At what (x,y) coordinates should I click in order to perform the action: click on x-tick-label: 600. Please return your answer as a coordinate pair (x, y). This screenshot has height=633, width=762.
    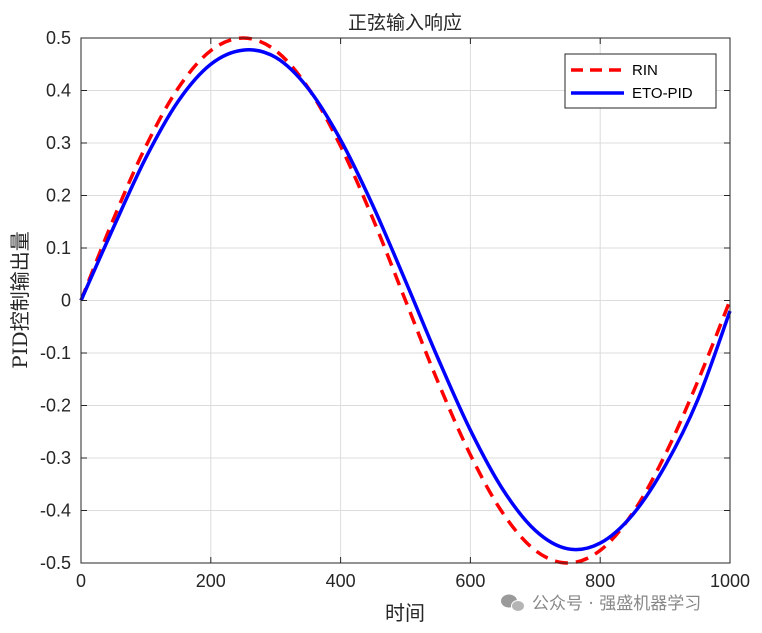
    Looking at the image, I should click on (470, 581).